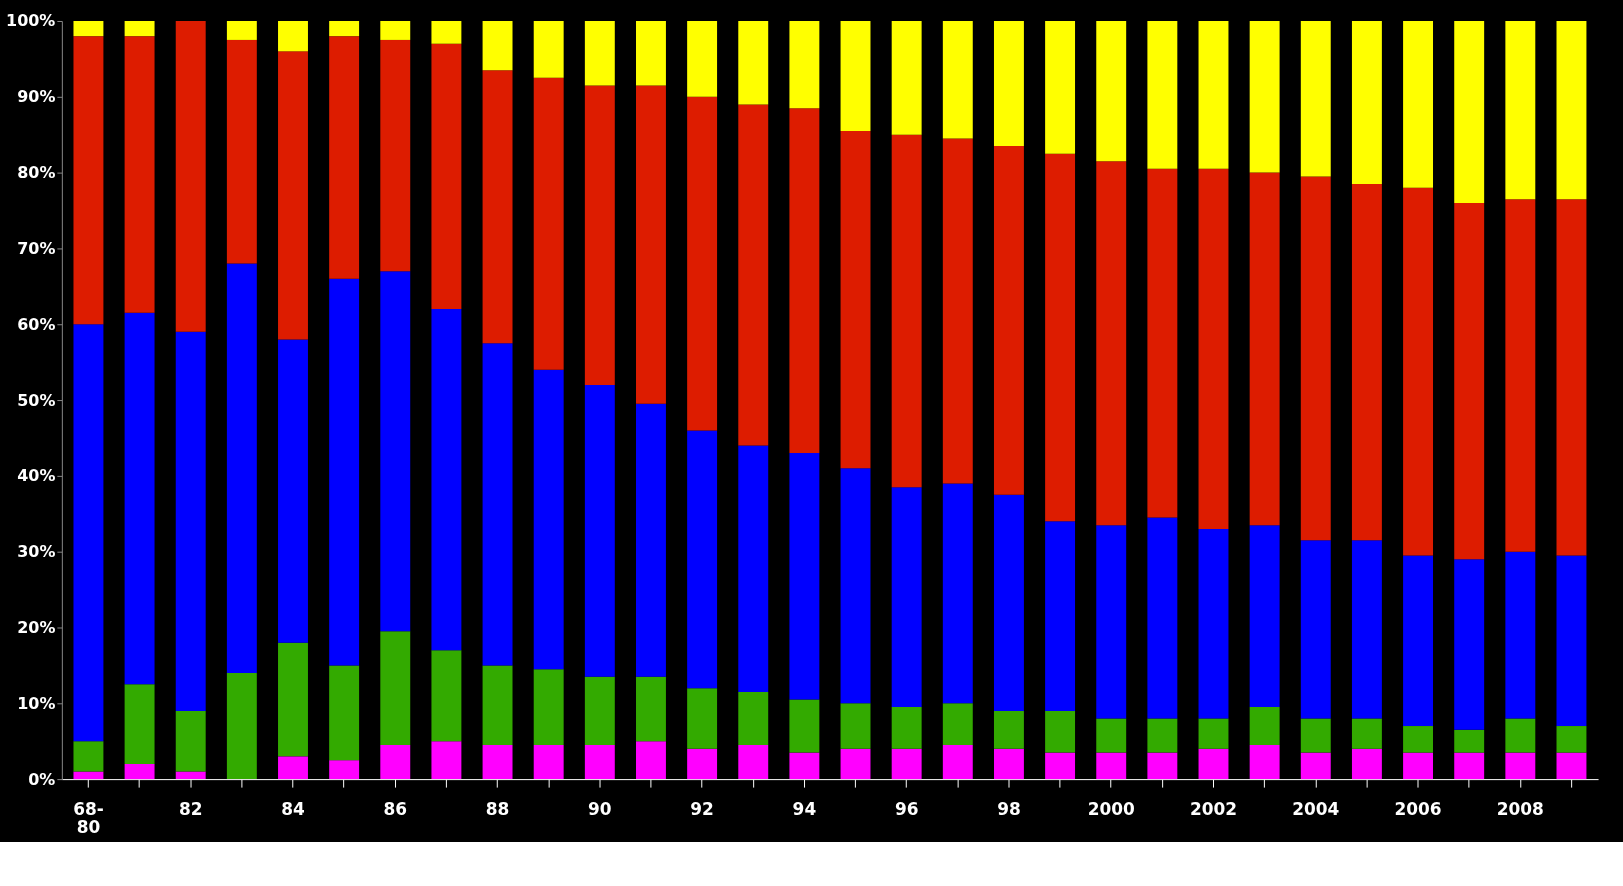  What do you see at coordinates (1520, 808) in the screenshot?
I see `x-tick-label: 2008` at bounding box center [1520, 808].